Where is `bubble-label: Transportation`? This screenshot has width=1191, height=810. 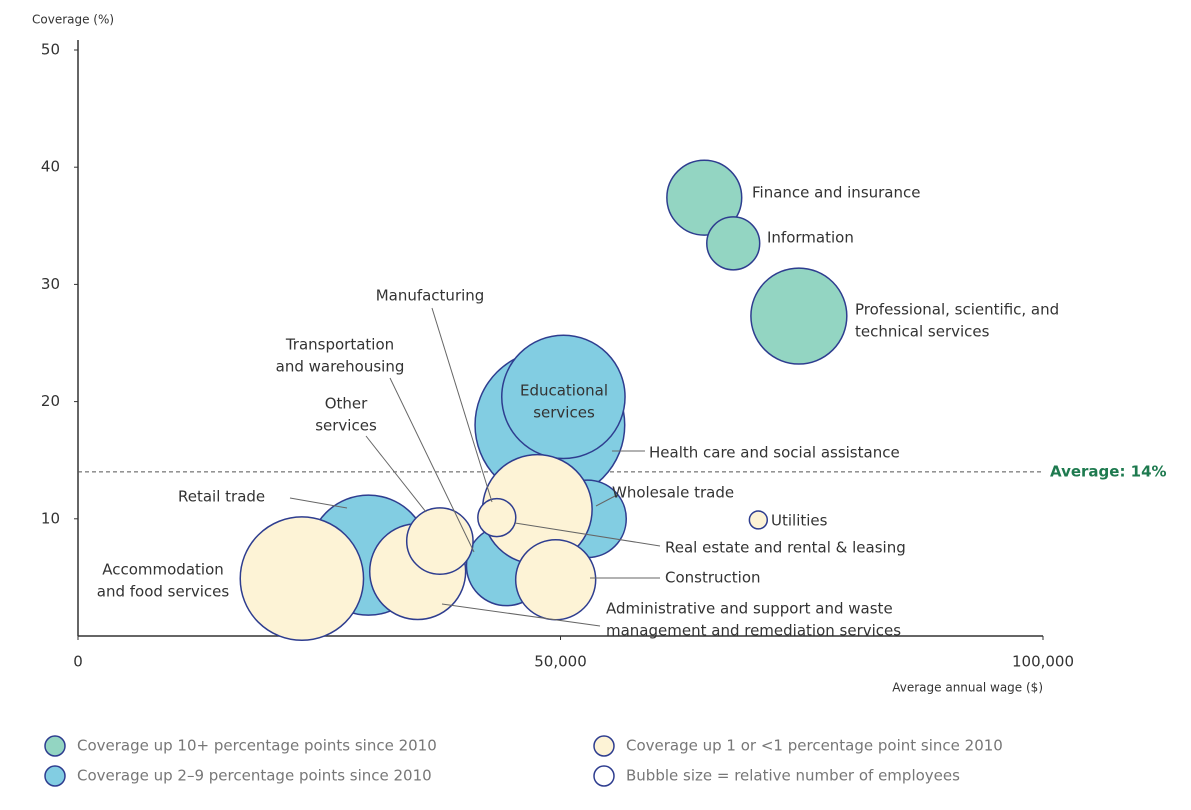
bubble-label: Transportation is located at coordinates (339, 345).